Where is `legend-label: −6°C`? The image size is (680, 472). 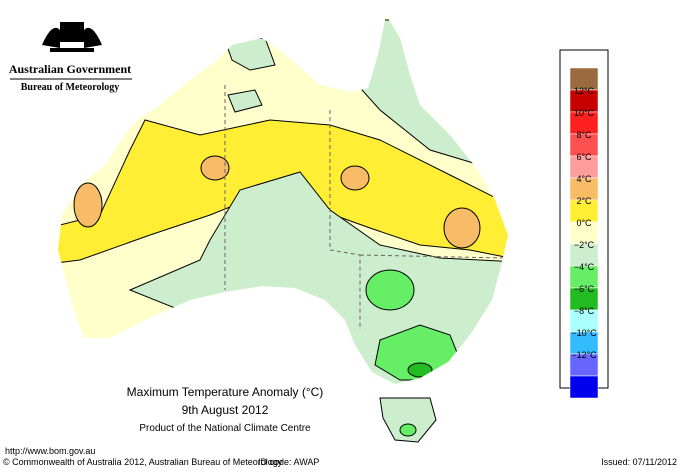 legend-label: −6°C is located at coordinates (584, 289).